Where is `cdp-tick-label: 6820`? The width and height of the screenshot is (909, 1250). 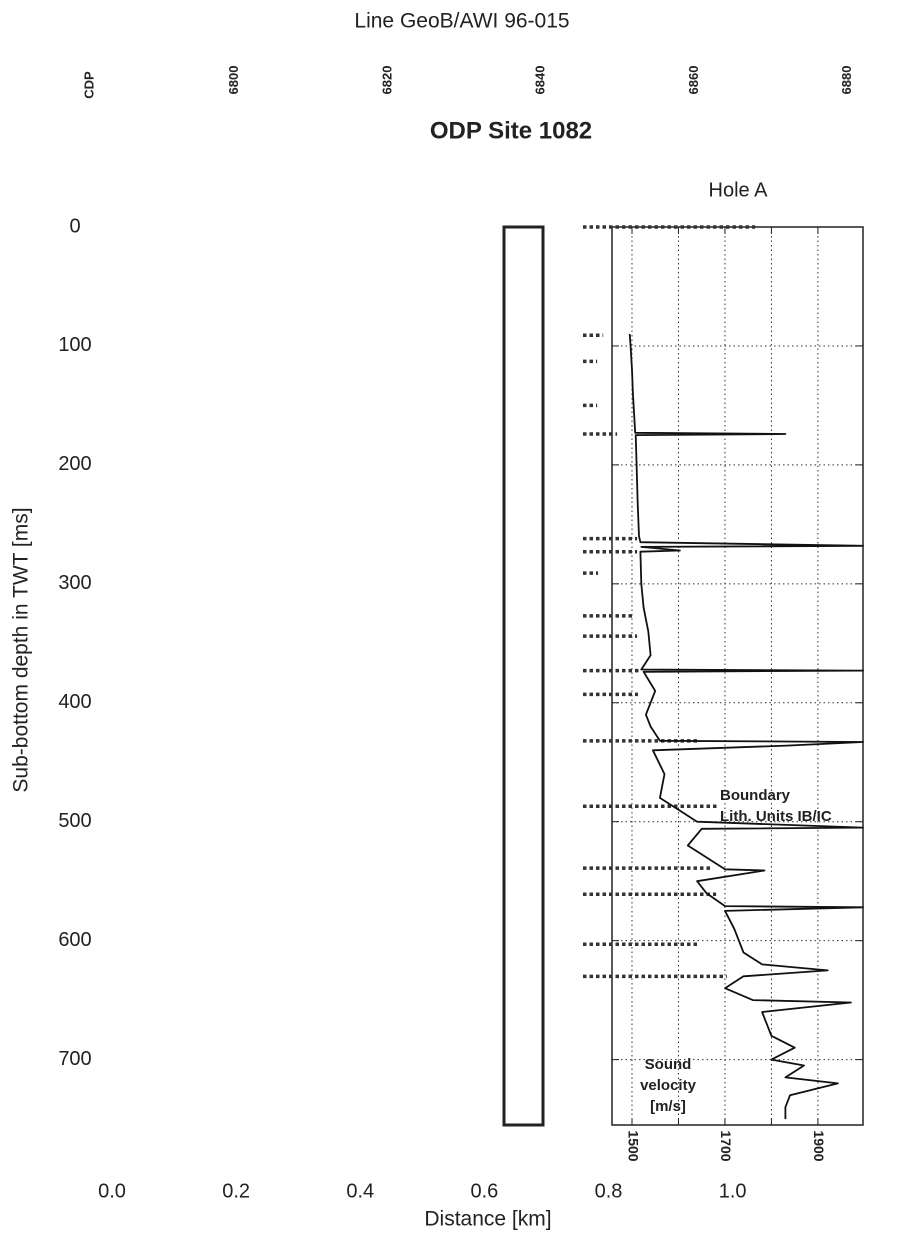 cdp-tick-label: 6820 is located at coordinates (386, 80).